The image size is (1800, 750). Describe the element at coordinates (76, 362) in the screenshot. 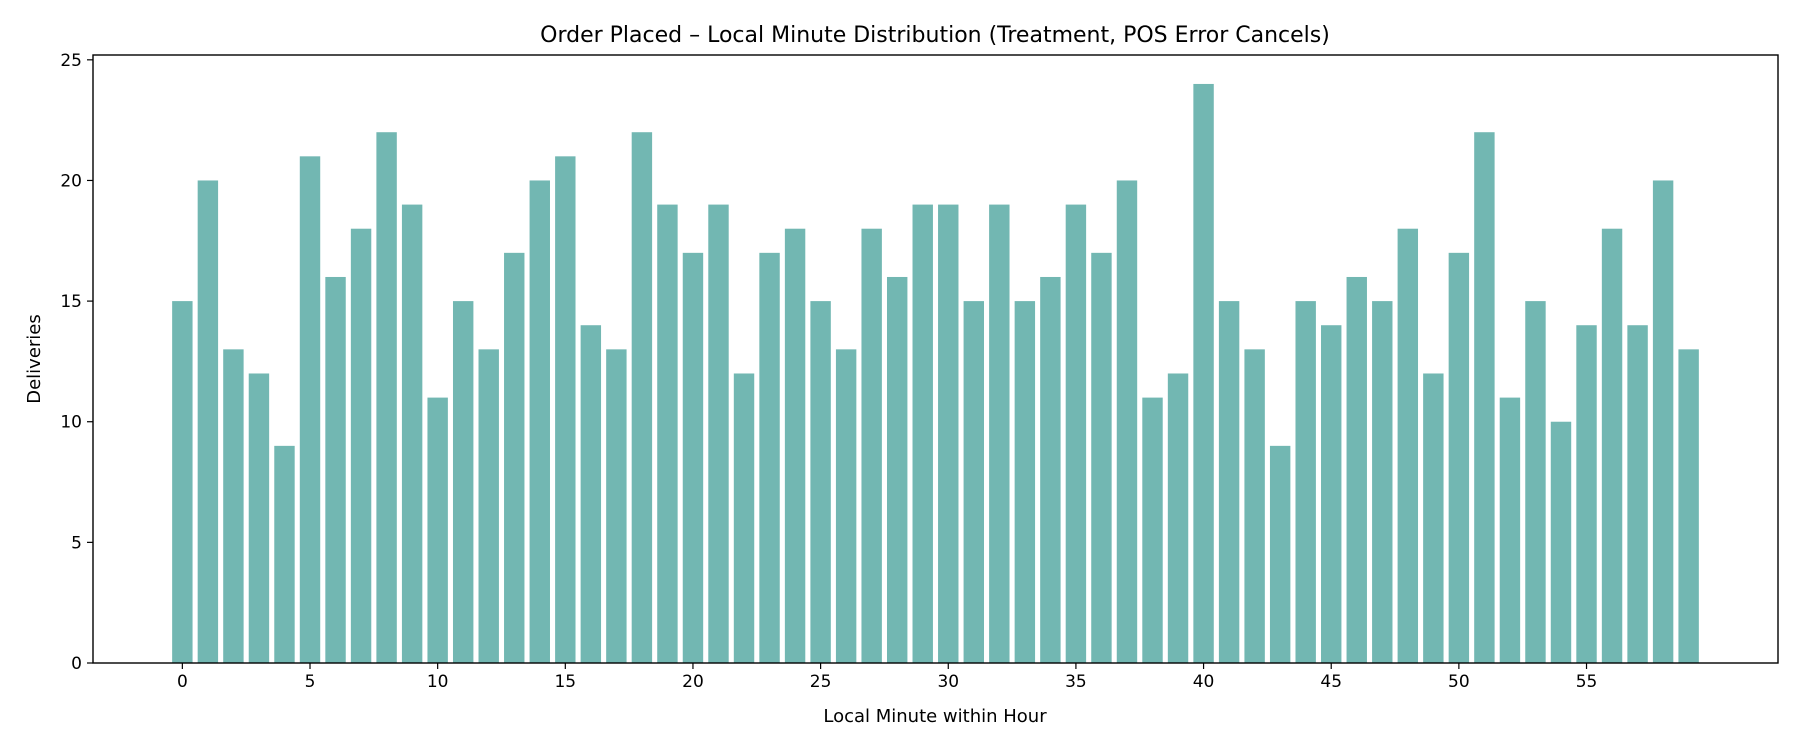

I see `y-axis-ticks: 0 5 10 15 20 25` at that location.